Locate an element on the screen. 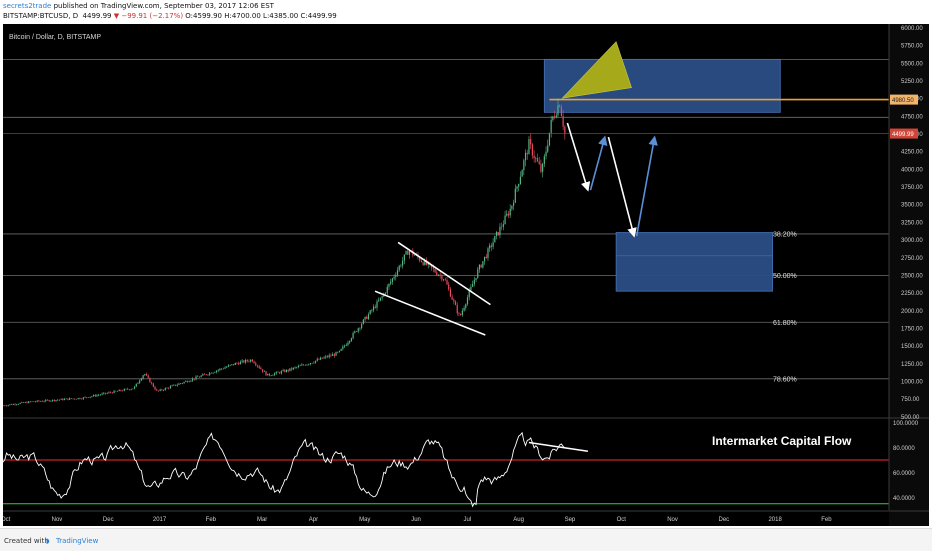  author-link: secrets2trade is located at coordinates (27, 6).